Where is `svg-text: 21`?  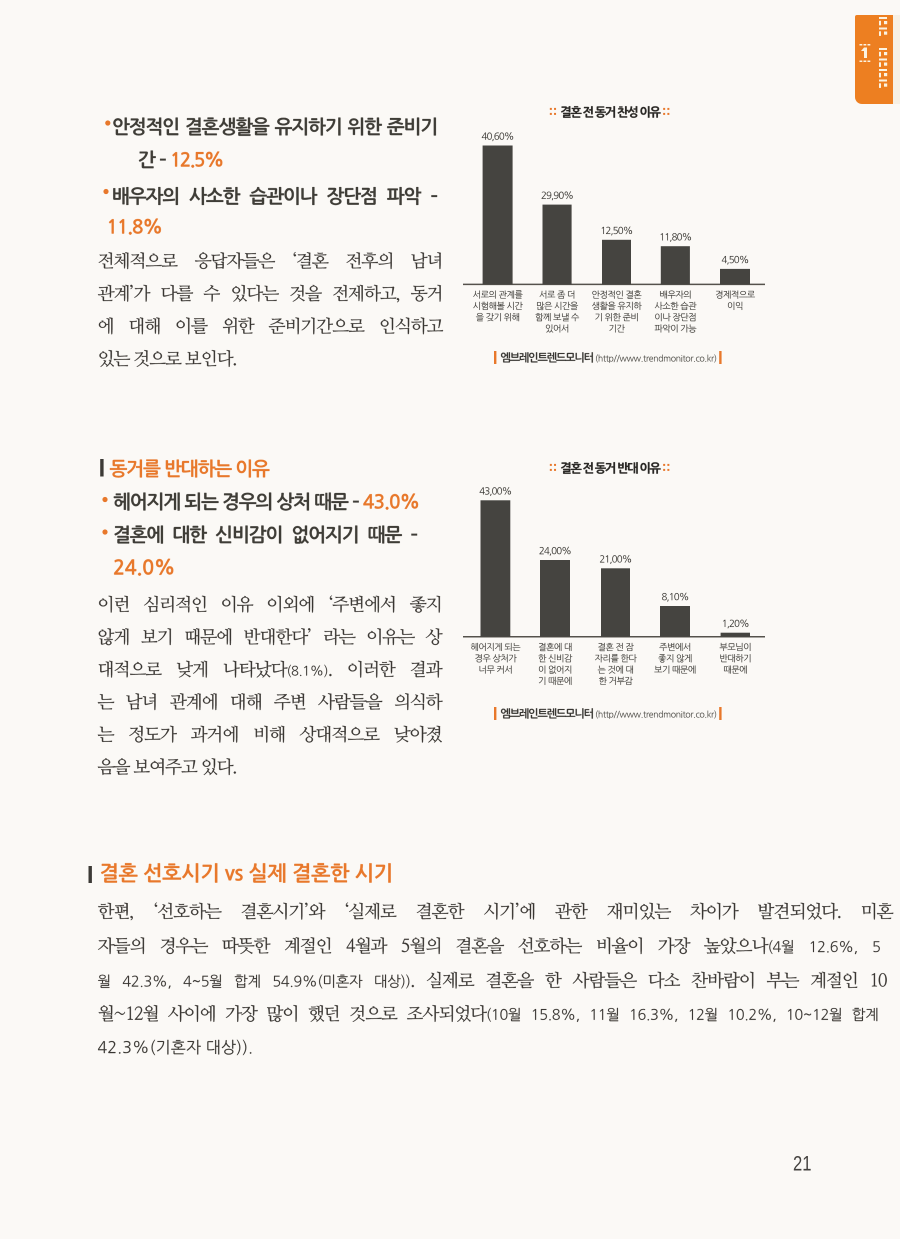 svg-text: 21 is located at coordinates (802, 1164).